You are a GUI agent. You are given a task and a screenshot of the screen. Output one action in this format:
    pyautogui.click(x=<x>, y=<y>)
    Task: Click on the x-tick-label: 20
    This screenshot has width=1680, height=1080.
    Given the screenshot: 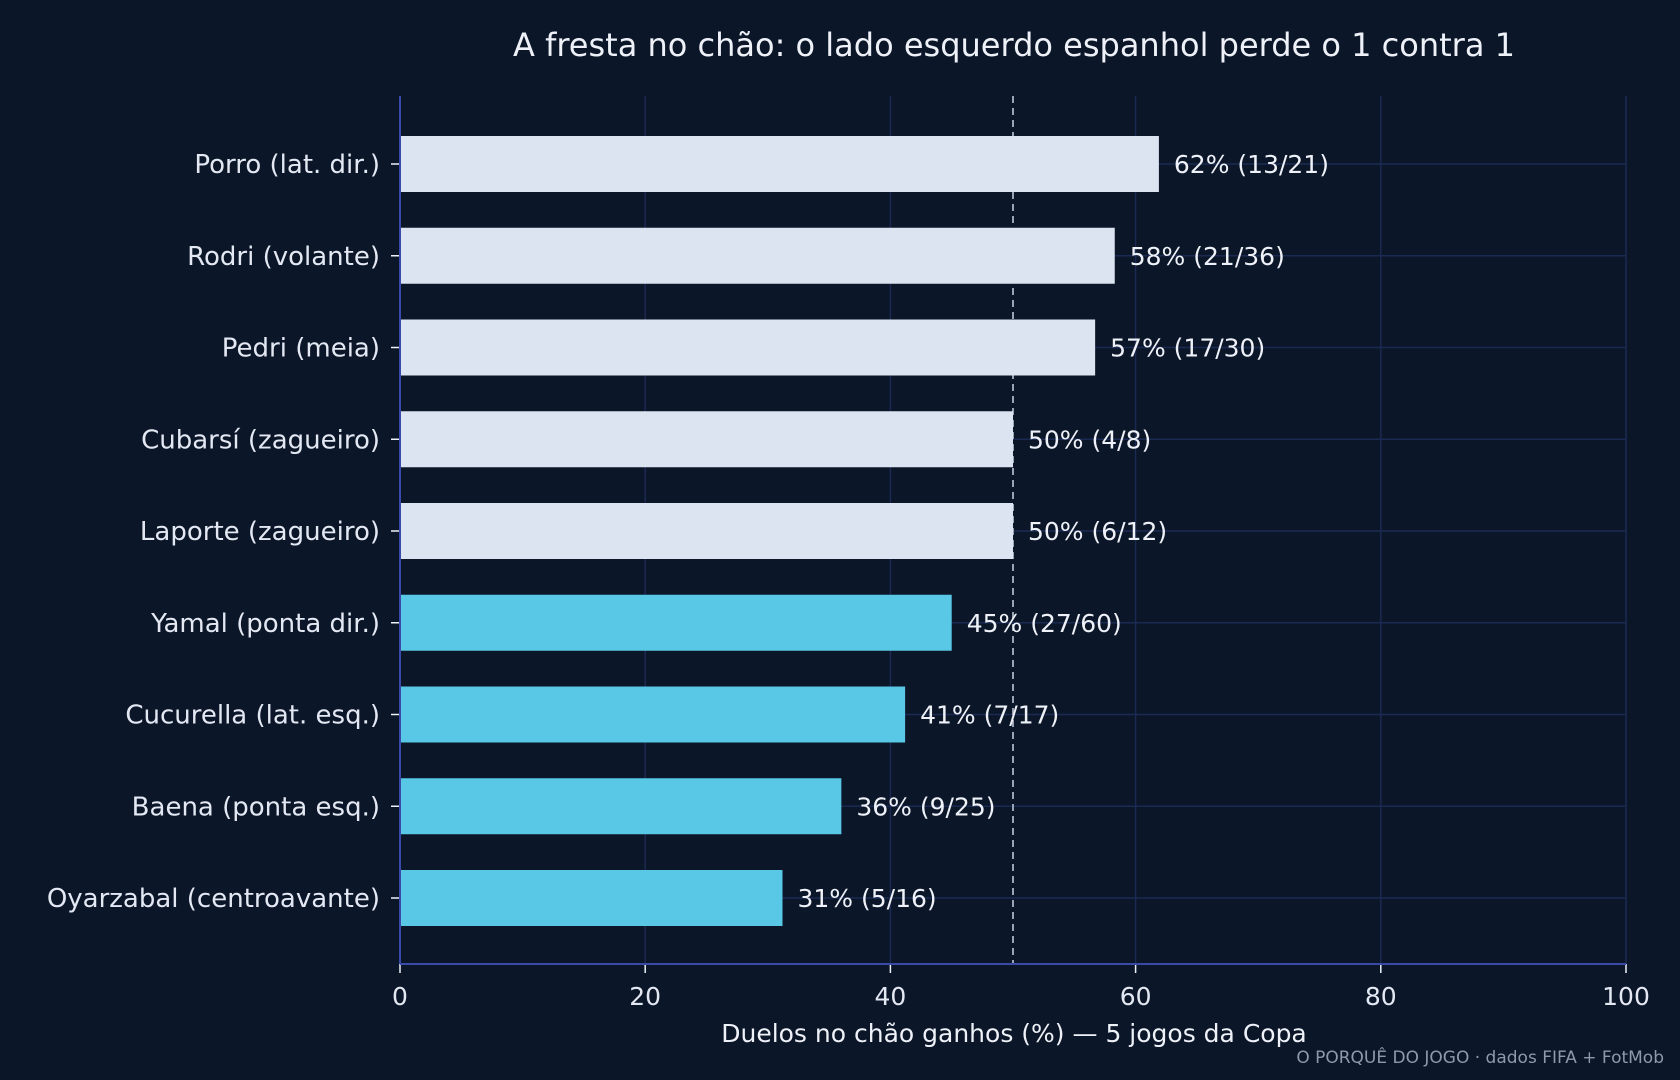 What is the action you would take?
    pyautogui.click(x=645, y=996)
    